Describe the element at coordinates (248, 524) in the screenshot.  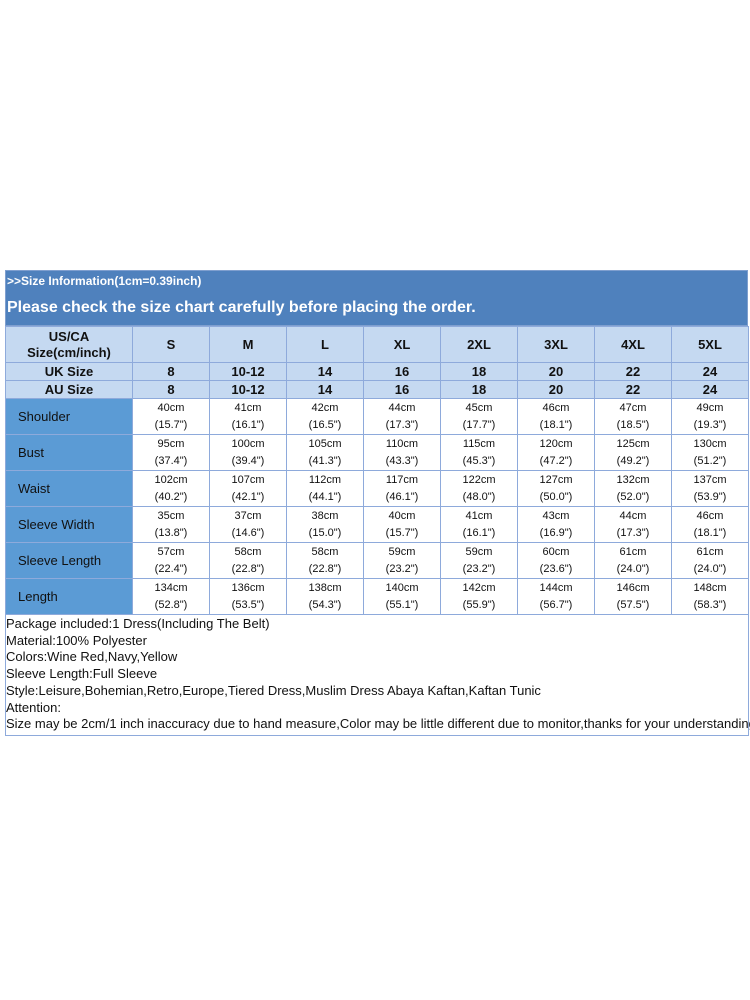
I see `measure-cell: 37cm (14.6")` at that location.